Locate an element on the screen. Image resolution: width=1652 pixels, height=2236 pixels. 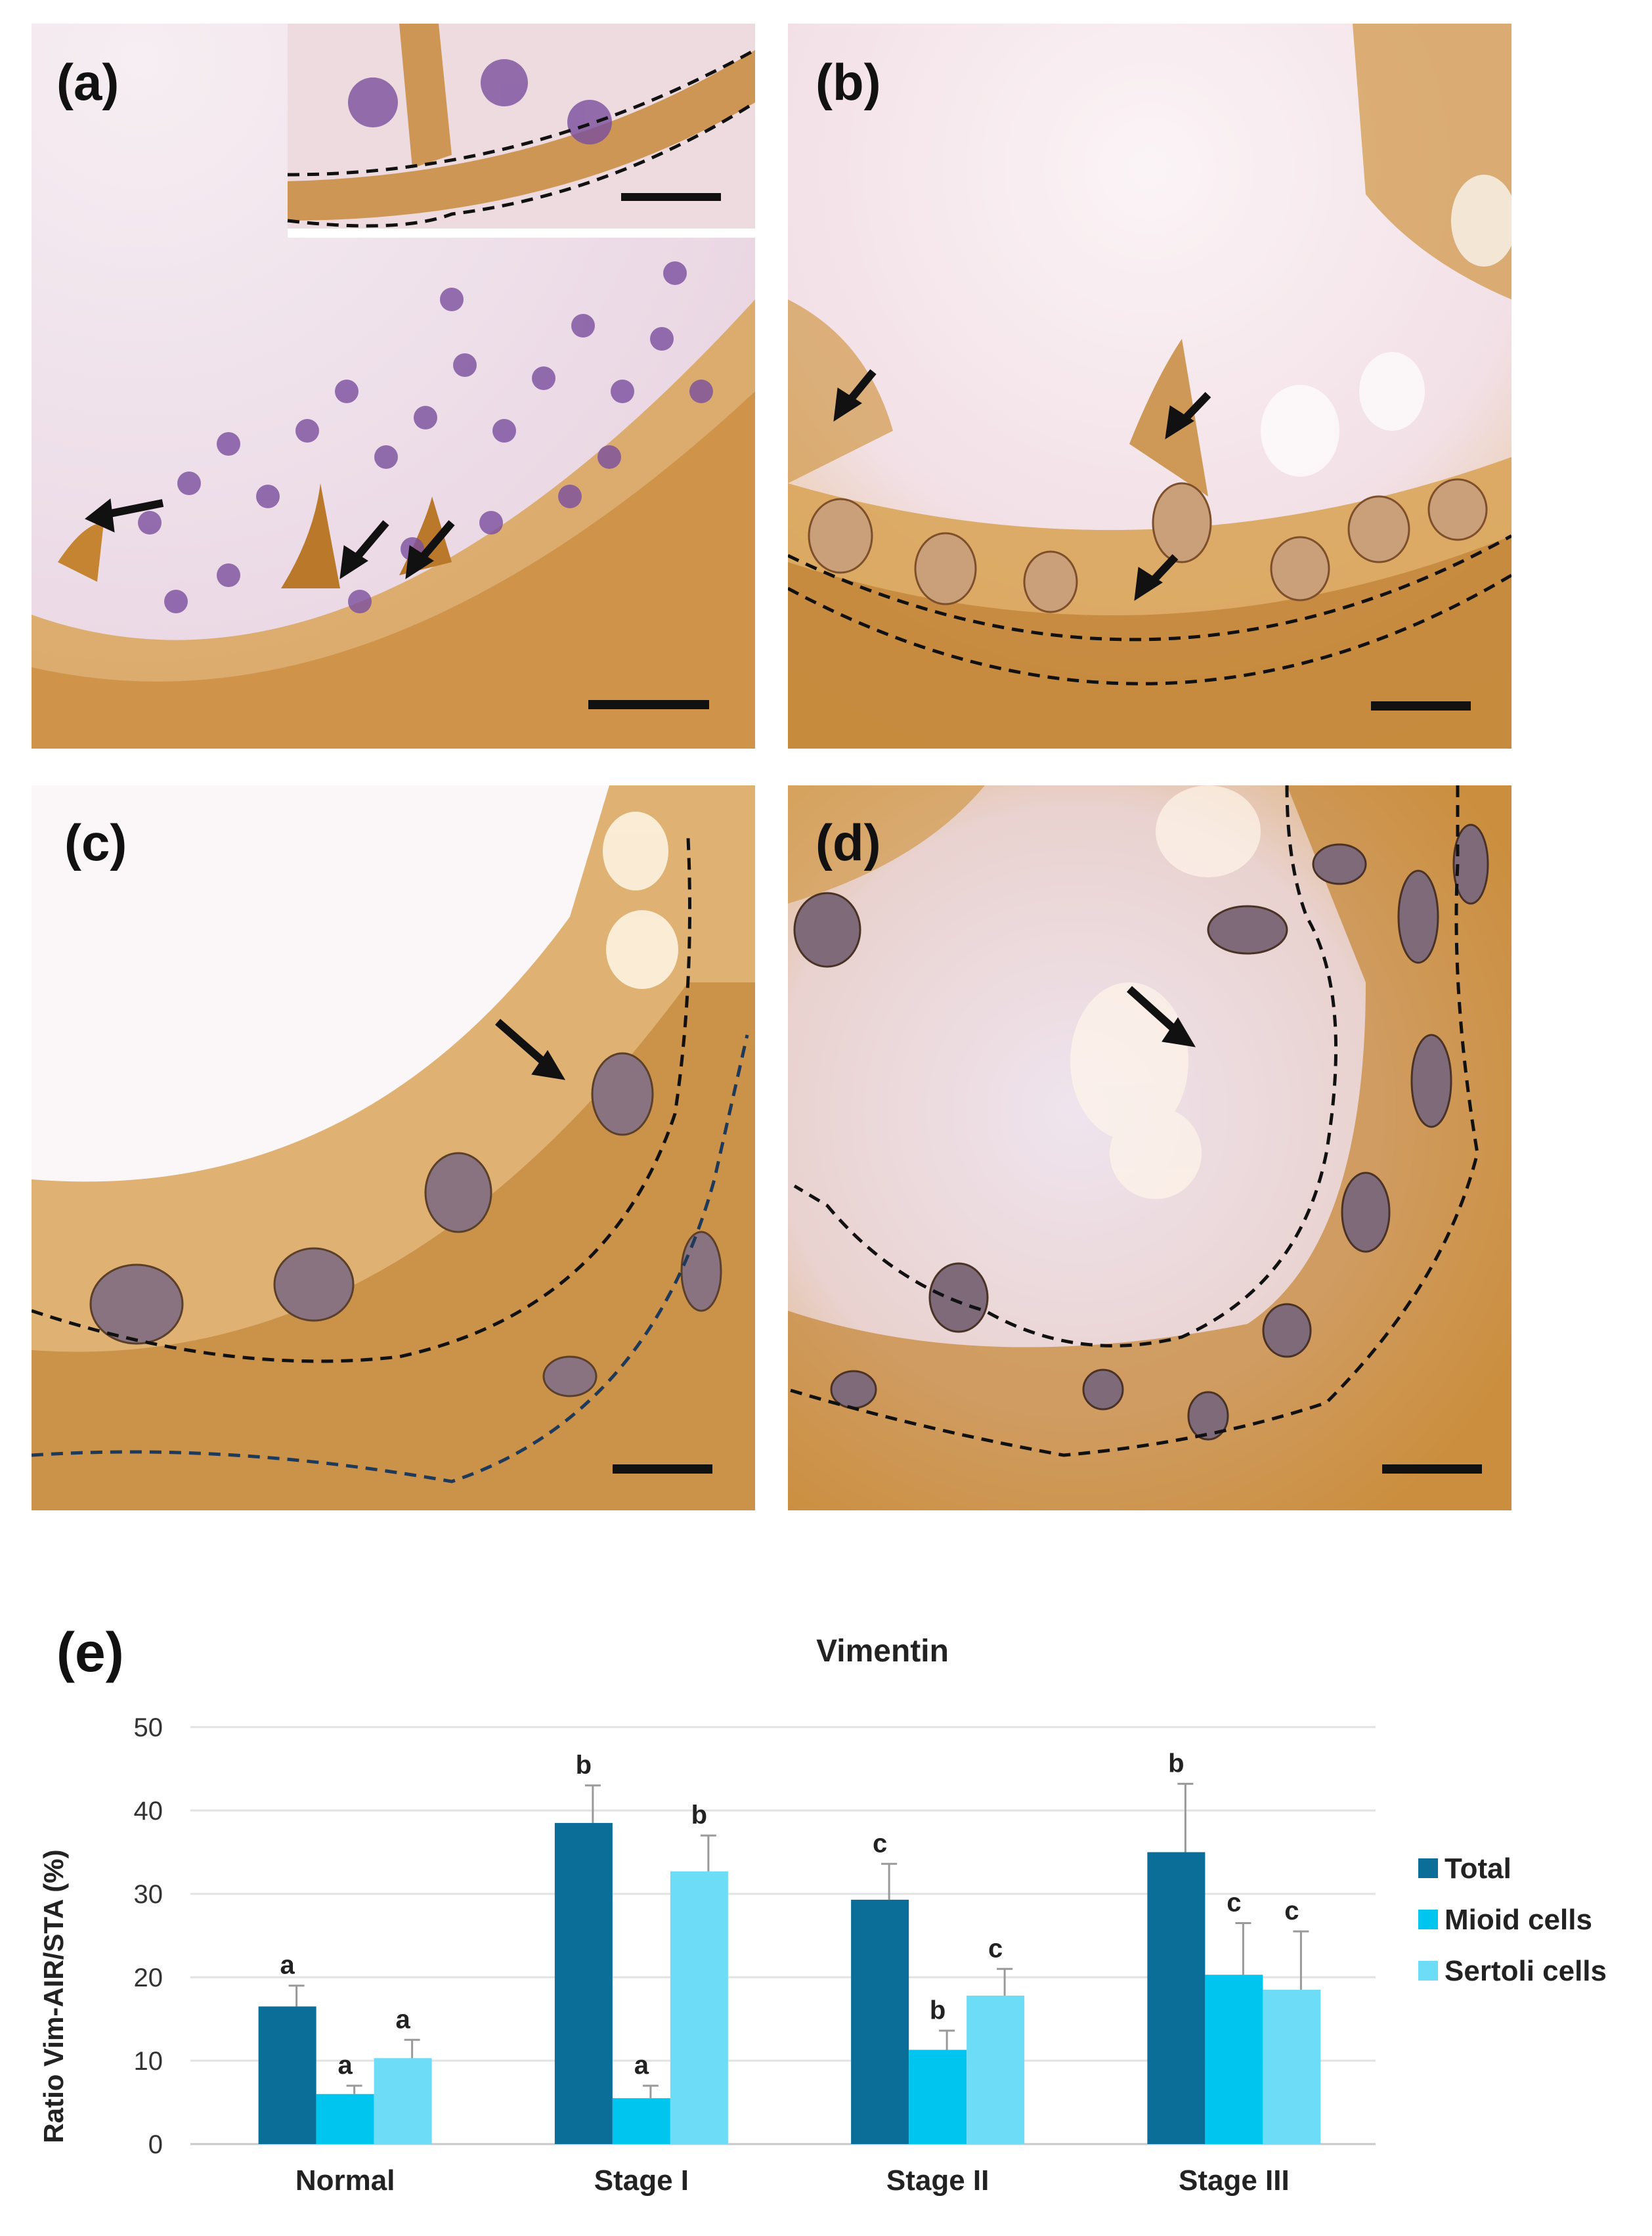
y-tick-label: 40 is located at coordinates (148, 1811).